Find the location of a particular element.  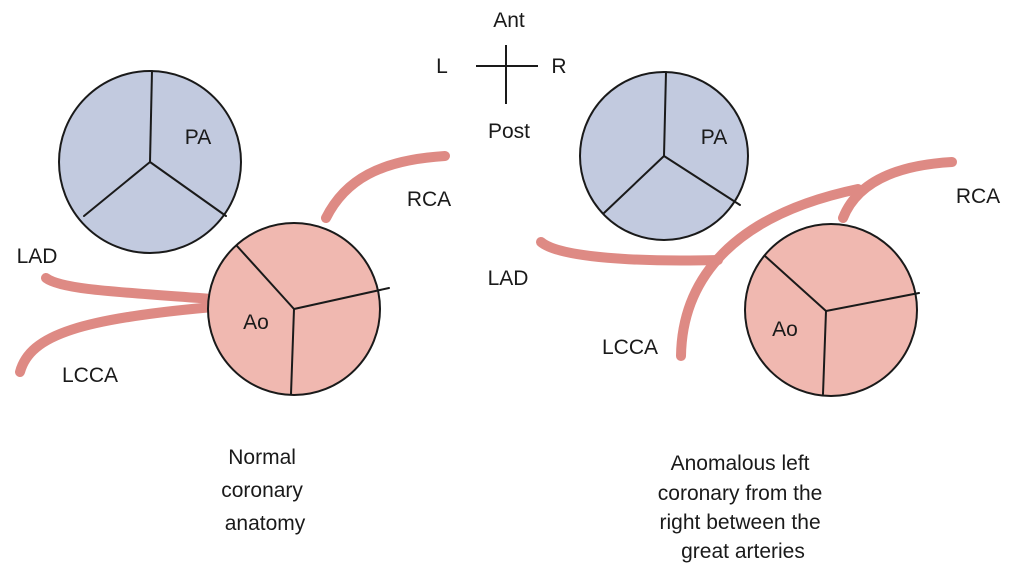

normal-aorta: Ao is located at coordinates (298, 309).